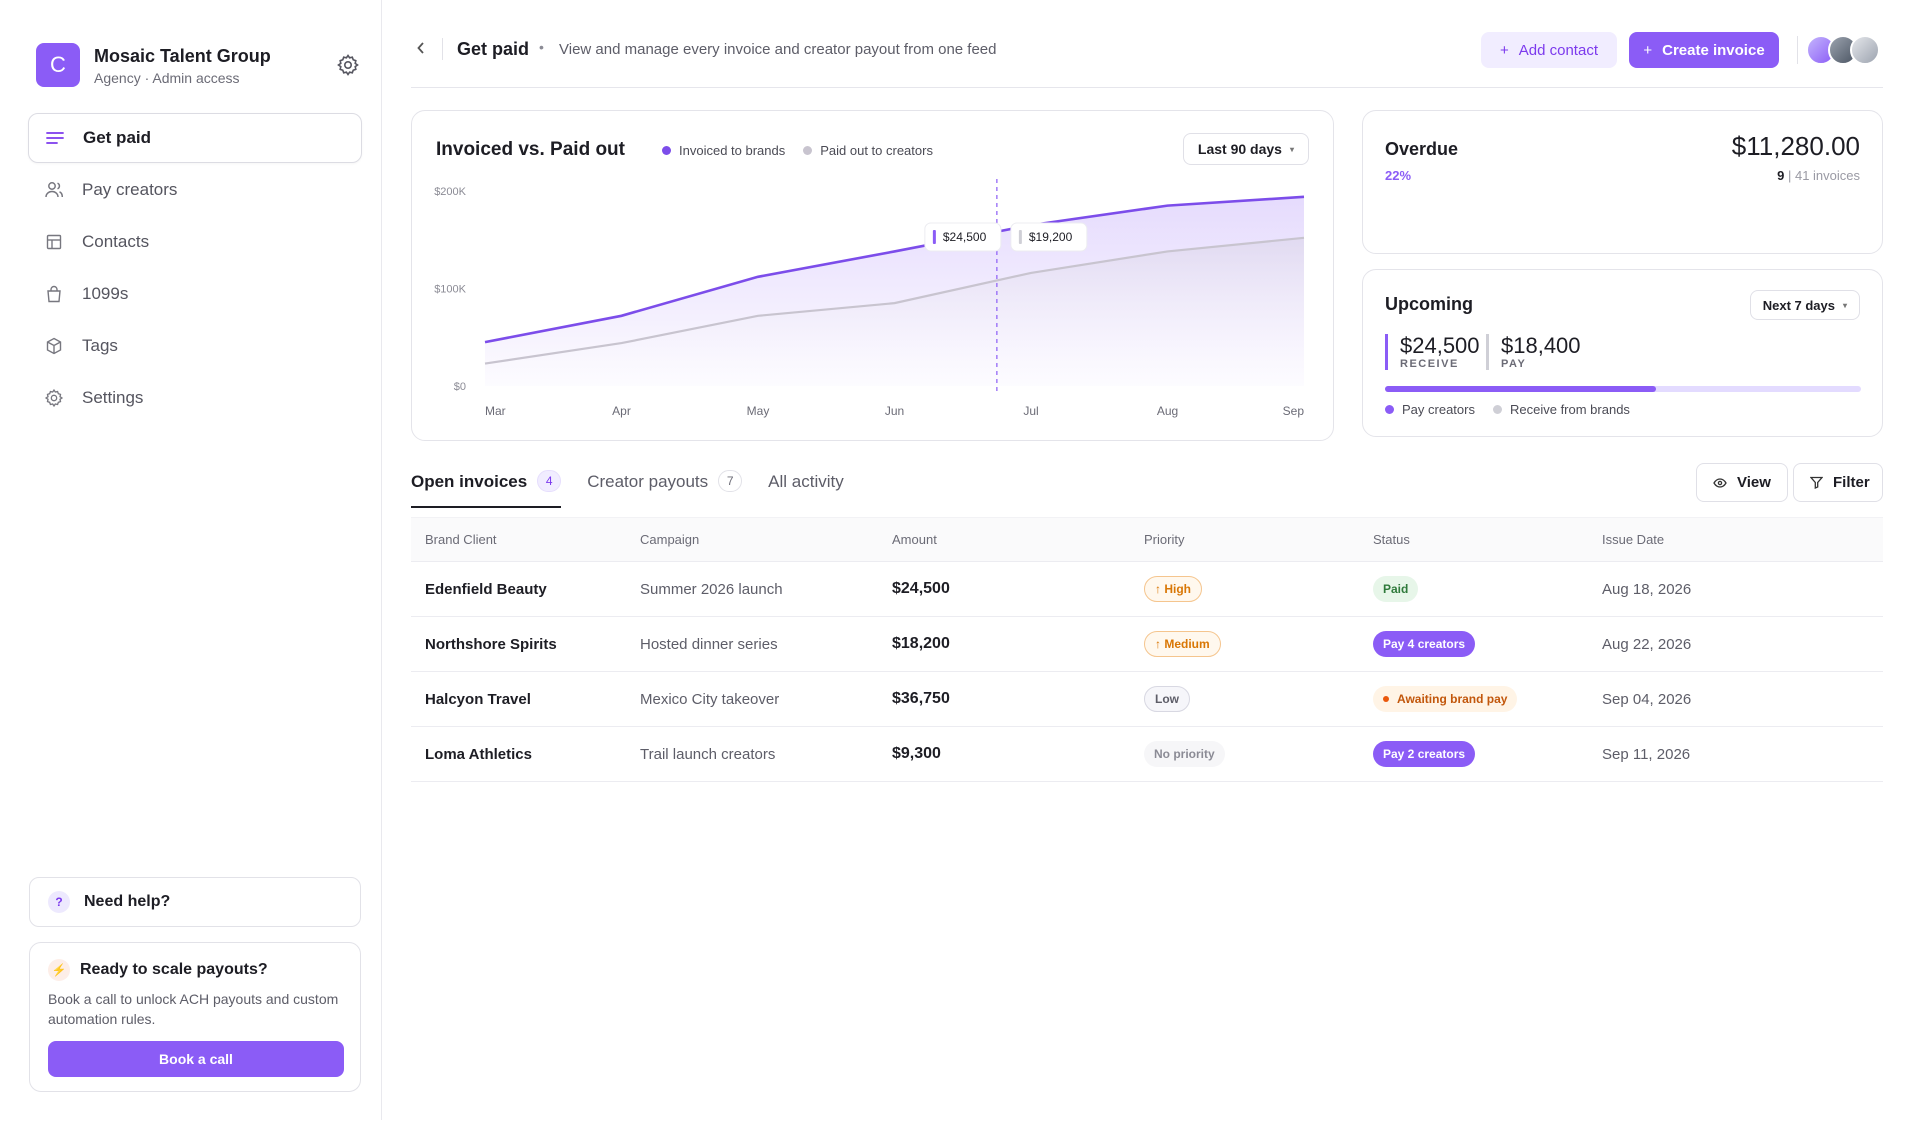 Image resolution: width=1920 pixels, height=1128 pixels. What do you see at coordinates (113, 397) in the screenshot?
I see `sidebar-item-label: Settings` at bounding box center [113, 397].